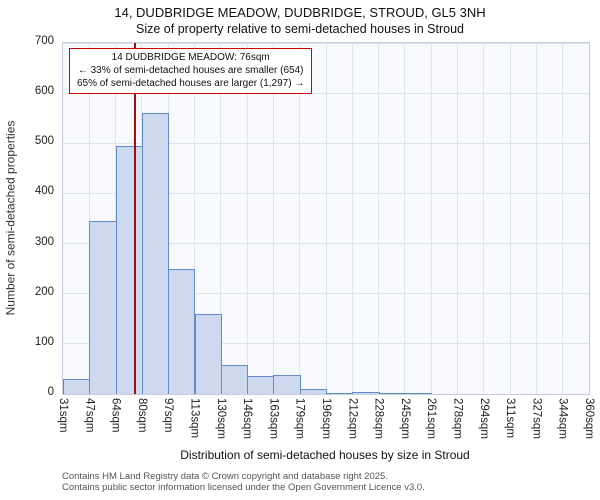 The image size is (600, 500). I want to click on x-tick-label: 196sqm, so click(326, 418).